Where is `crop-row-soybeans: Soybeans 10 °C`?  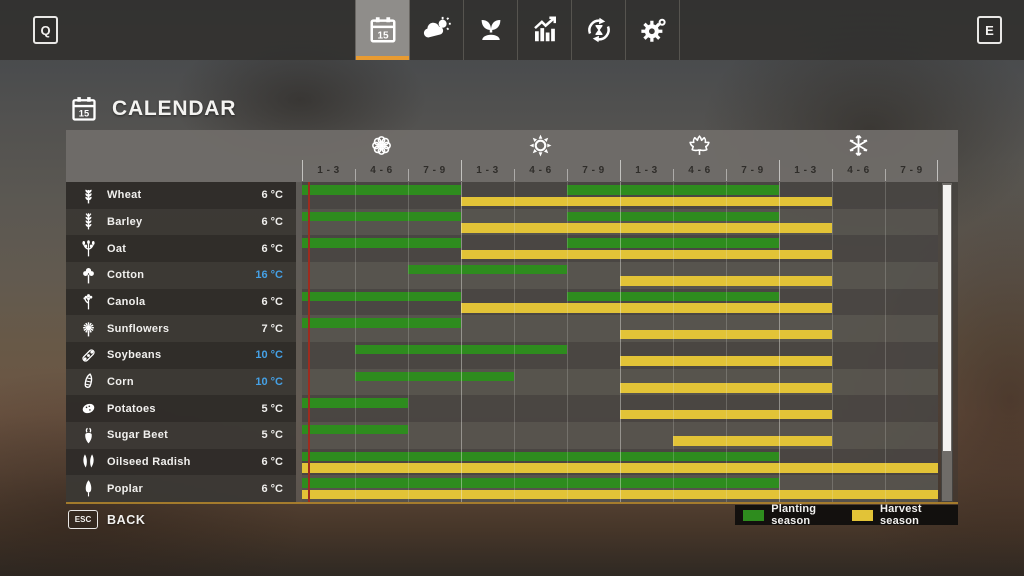 crop-row-soybeans: Soybeans 10 °C is located at coordinates (502, 355).